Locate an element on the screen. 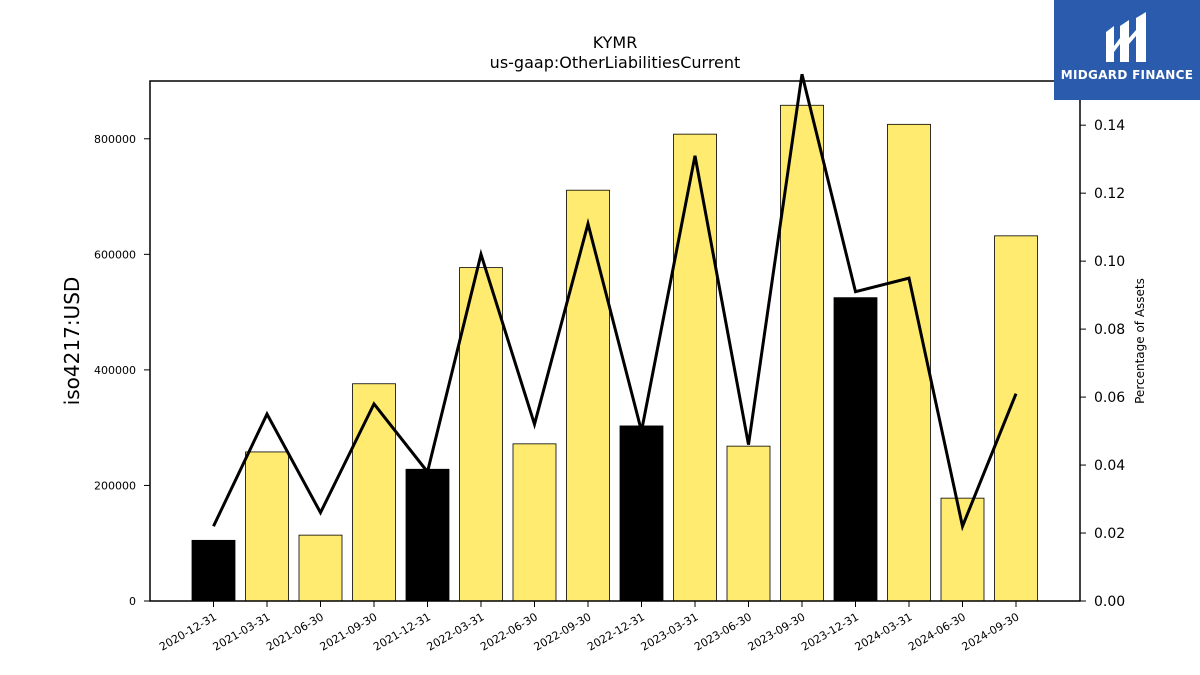 Image resolution: width=1200 pixels, height=675 pixels. y2-tick-label: 0.04 is located at coordinates (1109, 466).